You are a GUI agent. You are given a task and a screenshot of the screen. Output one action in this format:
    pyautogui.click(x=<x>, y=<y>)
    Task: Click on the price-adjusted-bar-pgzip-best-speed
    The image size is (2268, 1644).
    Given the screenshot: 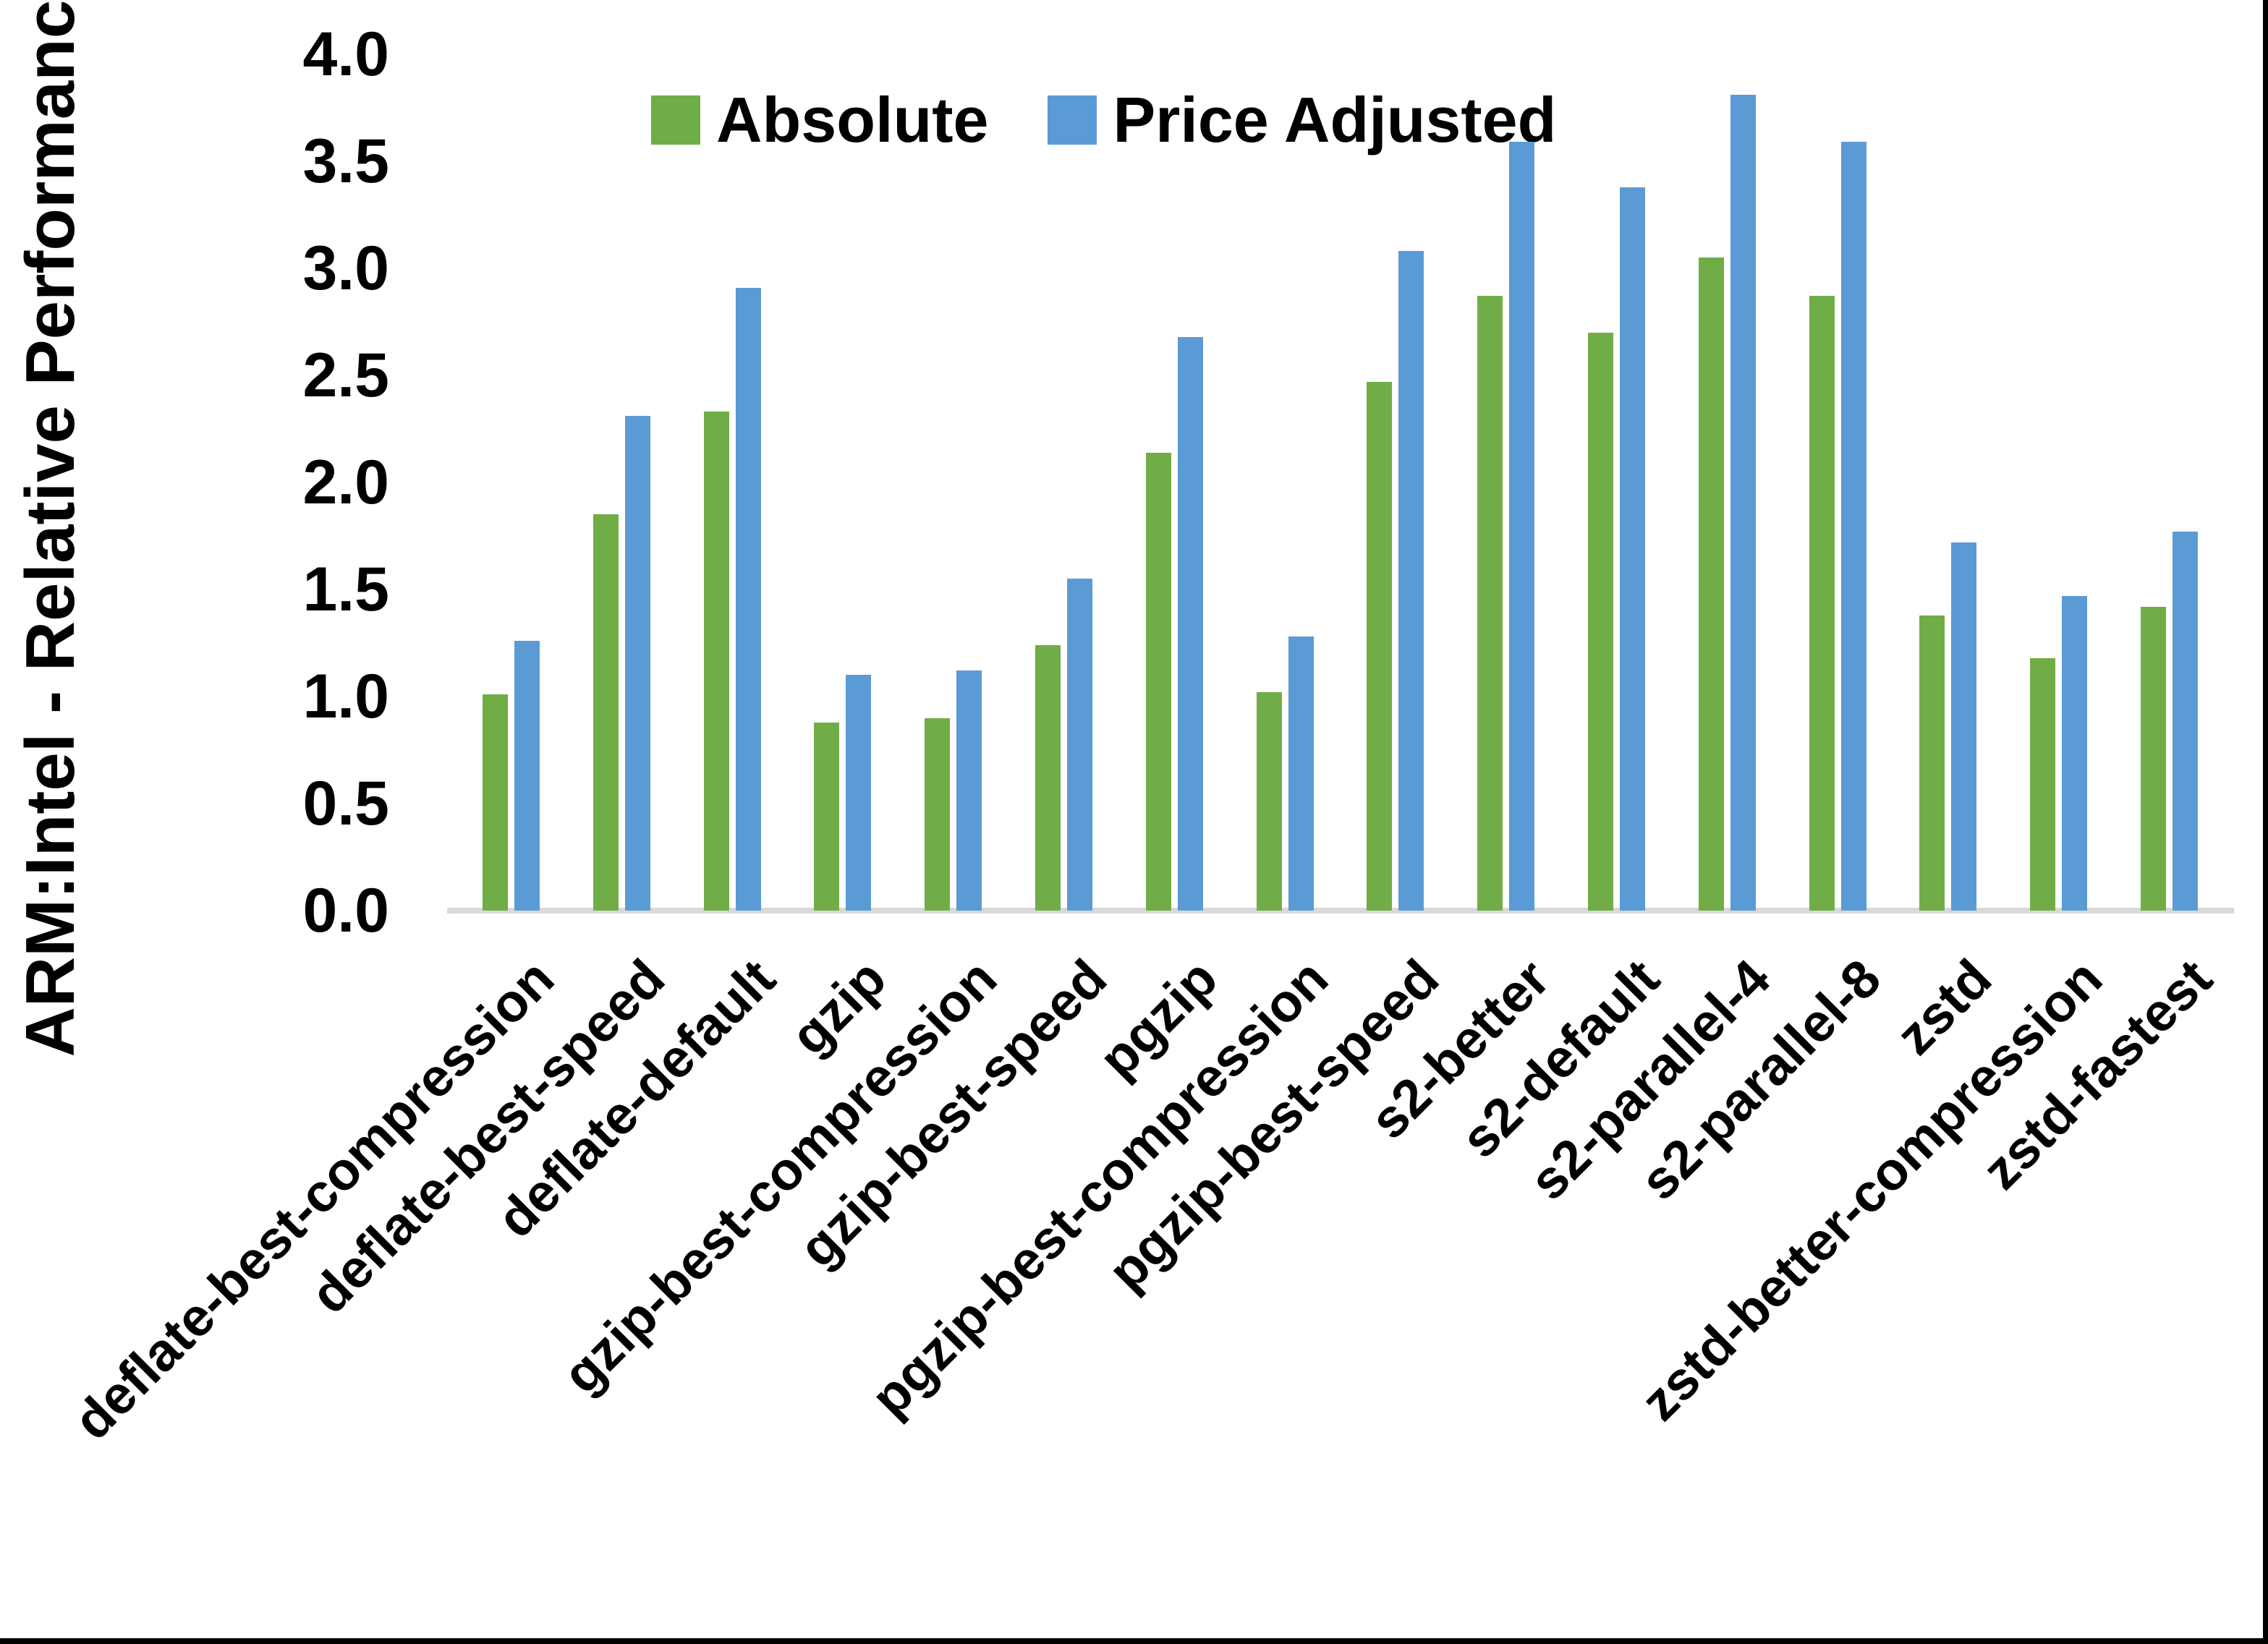 What is the action you would take?
    pyautogui.click(x=1411, y=581)
    